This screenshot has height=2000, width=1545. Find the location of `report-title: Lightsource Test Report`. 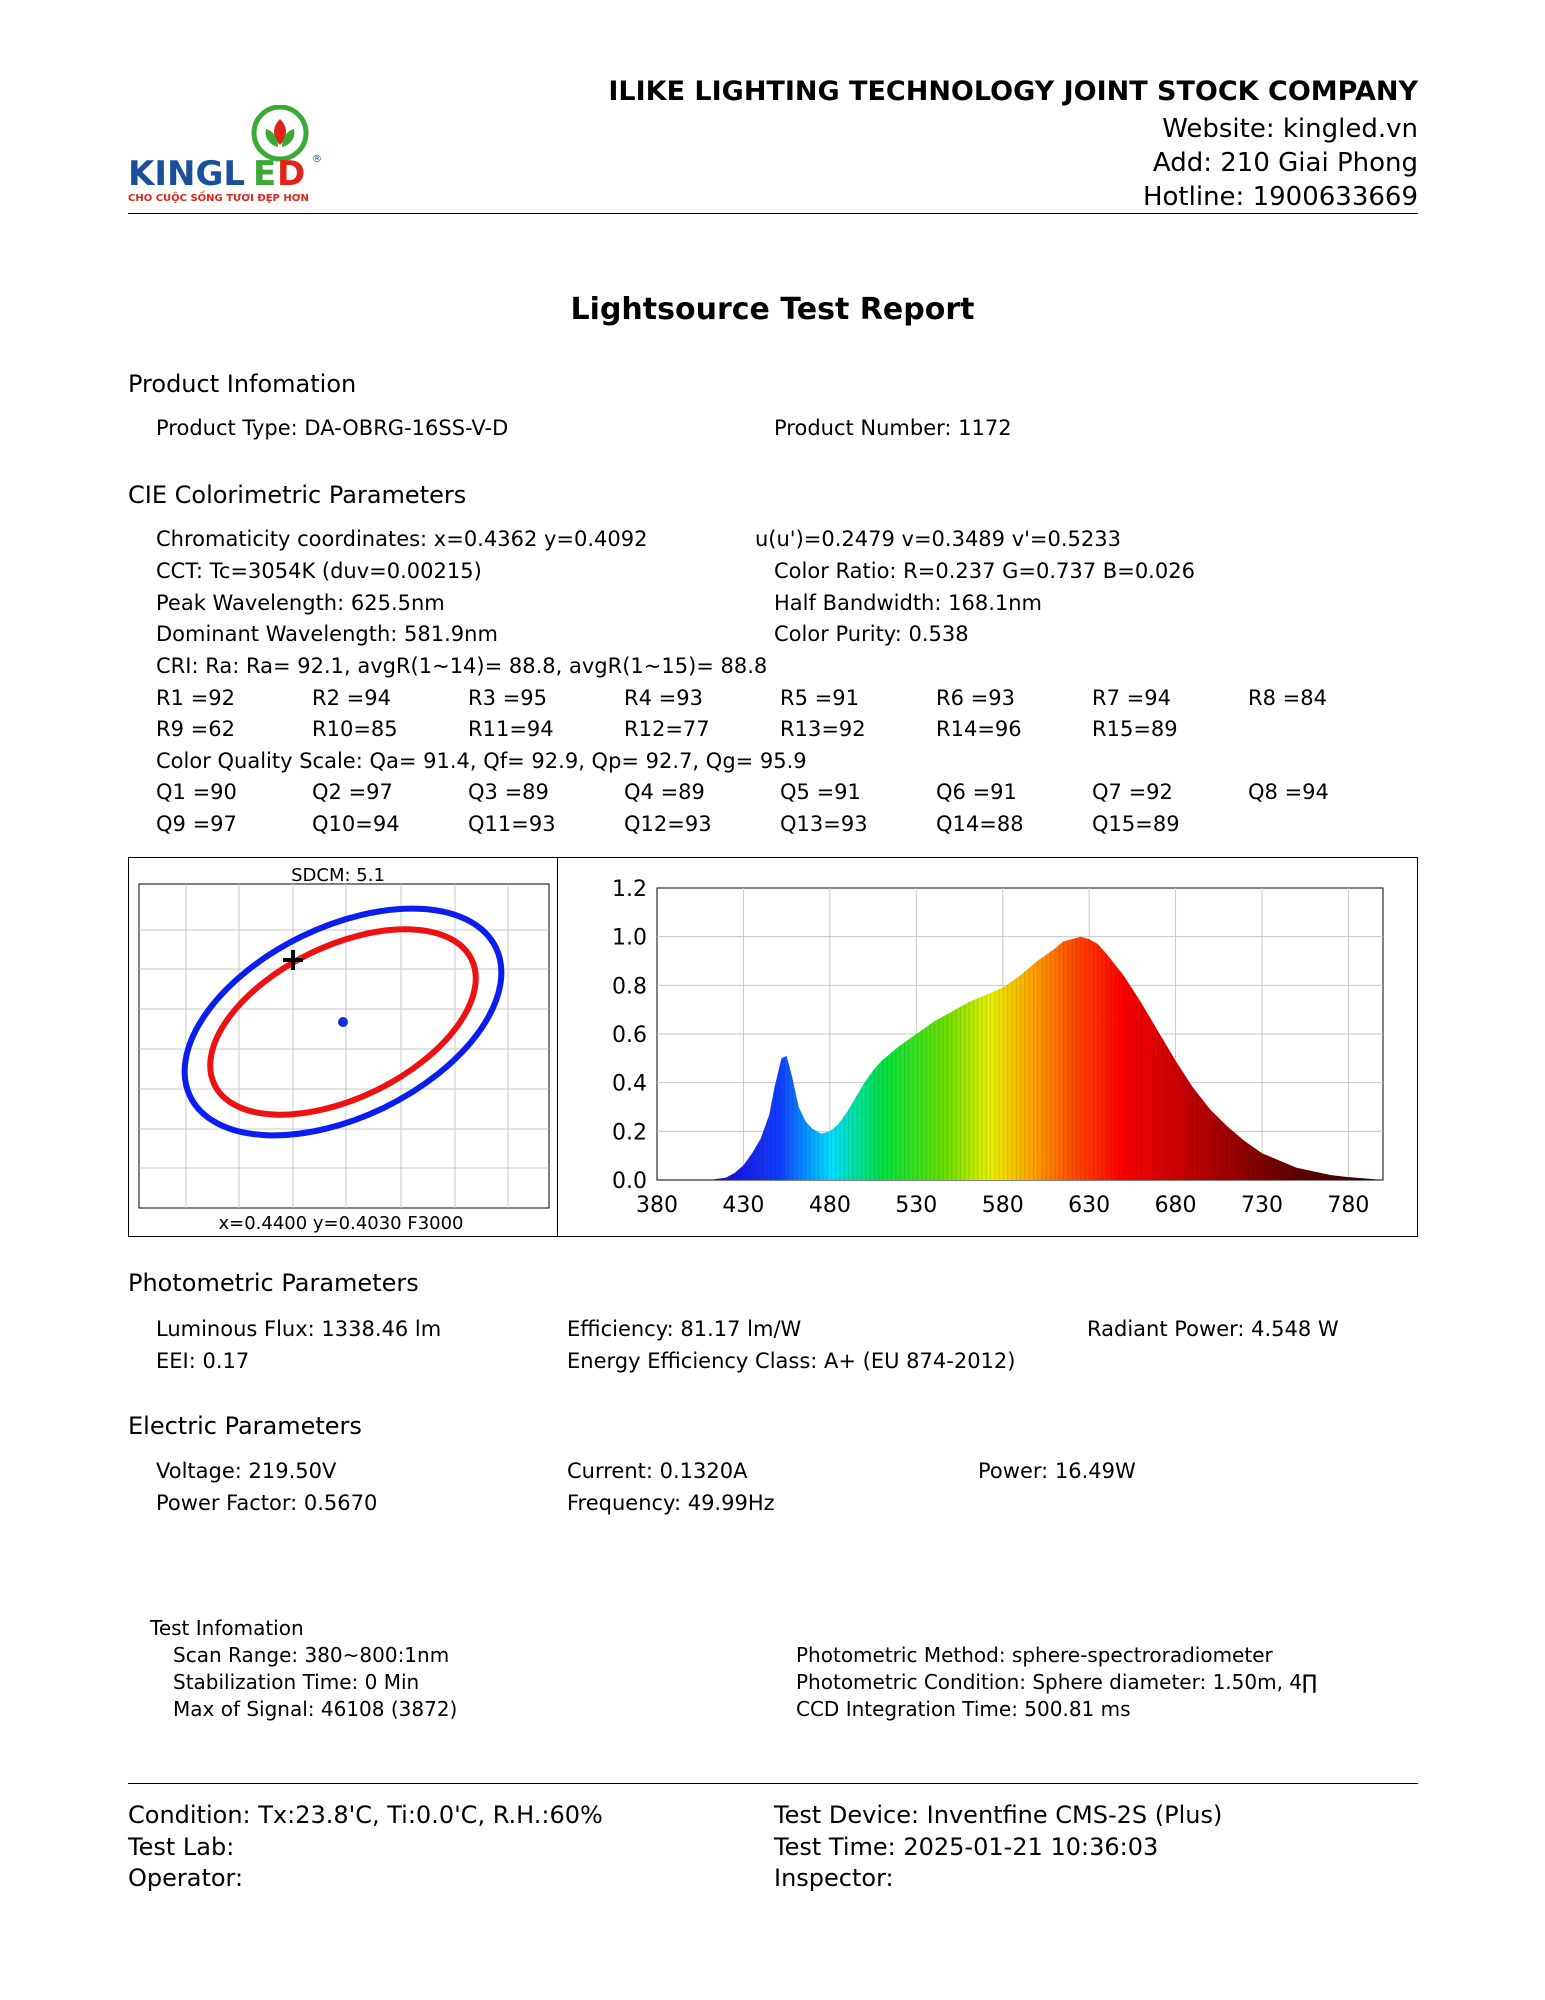

report-title: Lightsource Test Report is located at coordinates (772, 309).